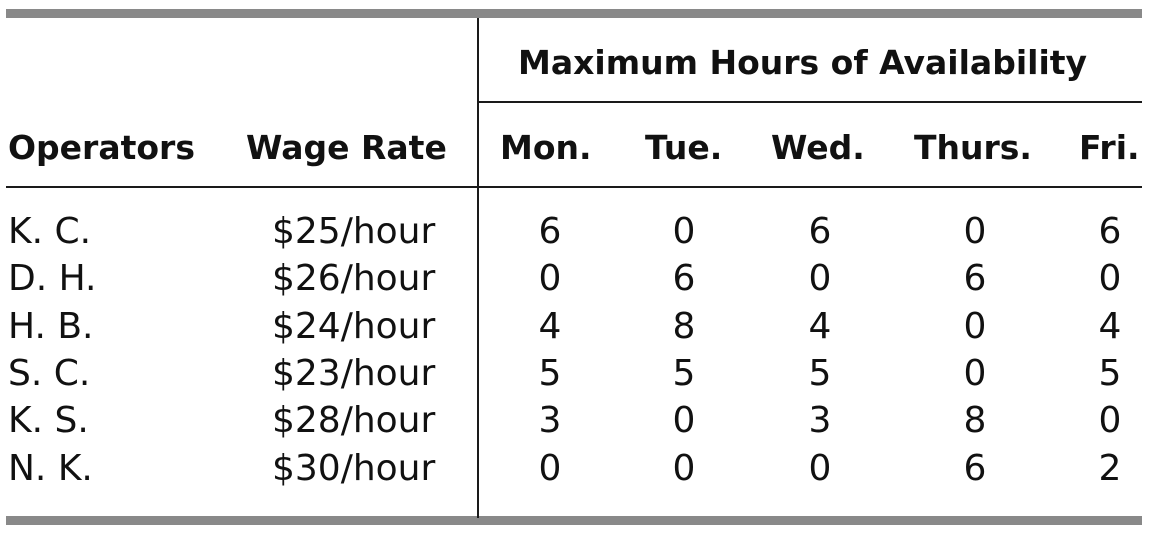  I want to click on operator-cell: K. S., so click(48, 420).